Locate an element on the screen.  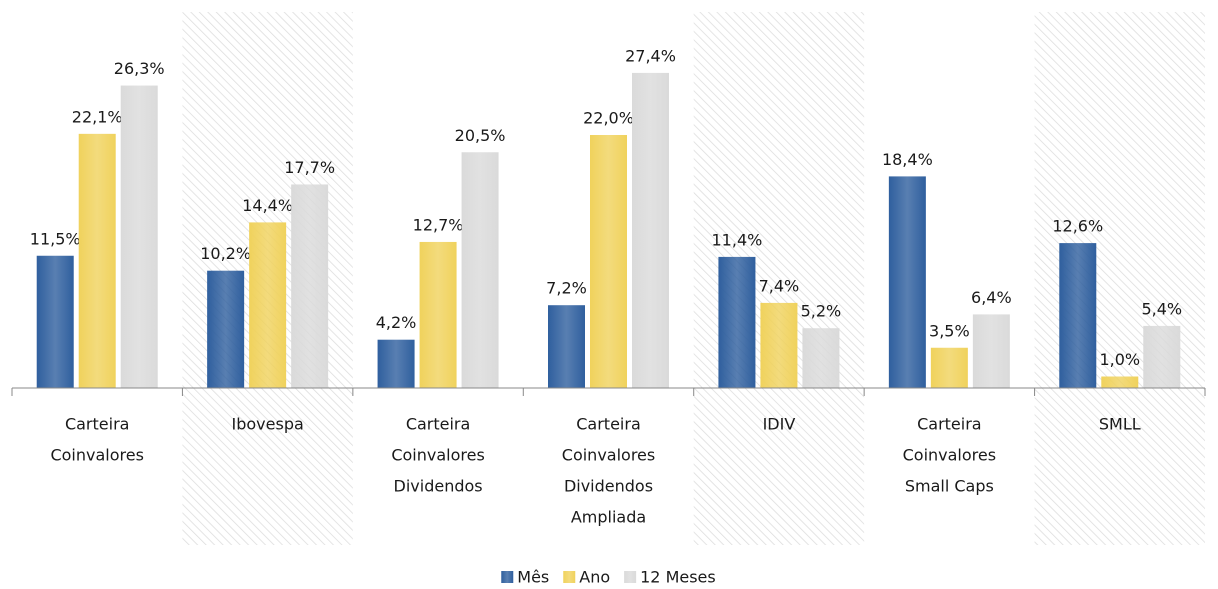
value-label: 5,2% is located at coordinates (821, 311).